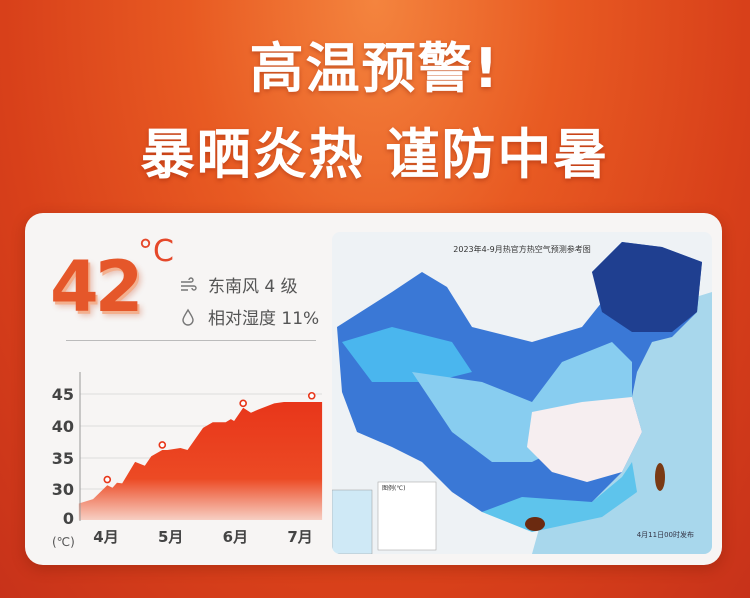  What do you see at coordinates (522, 249) in the screenshot?
I see `map-title: 2023年4-9月热官方热空气预测参考图` at bounding box center [522, 249].